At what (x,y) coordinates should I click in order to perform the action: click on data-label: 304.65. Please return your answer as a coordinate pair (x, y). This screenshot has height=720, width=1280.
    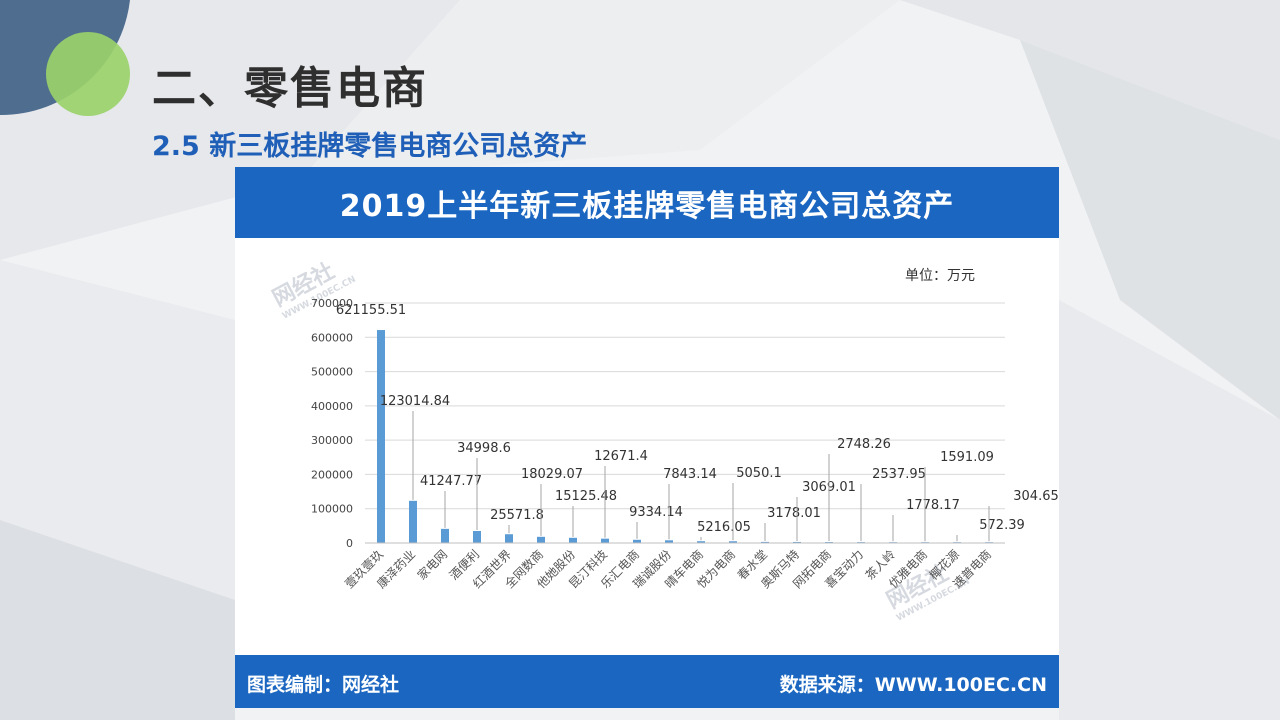
    Looking at the image, I should click on (1036, 496).